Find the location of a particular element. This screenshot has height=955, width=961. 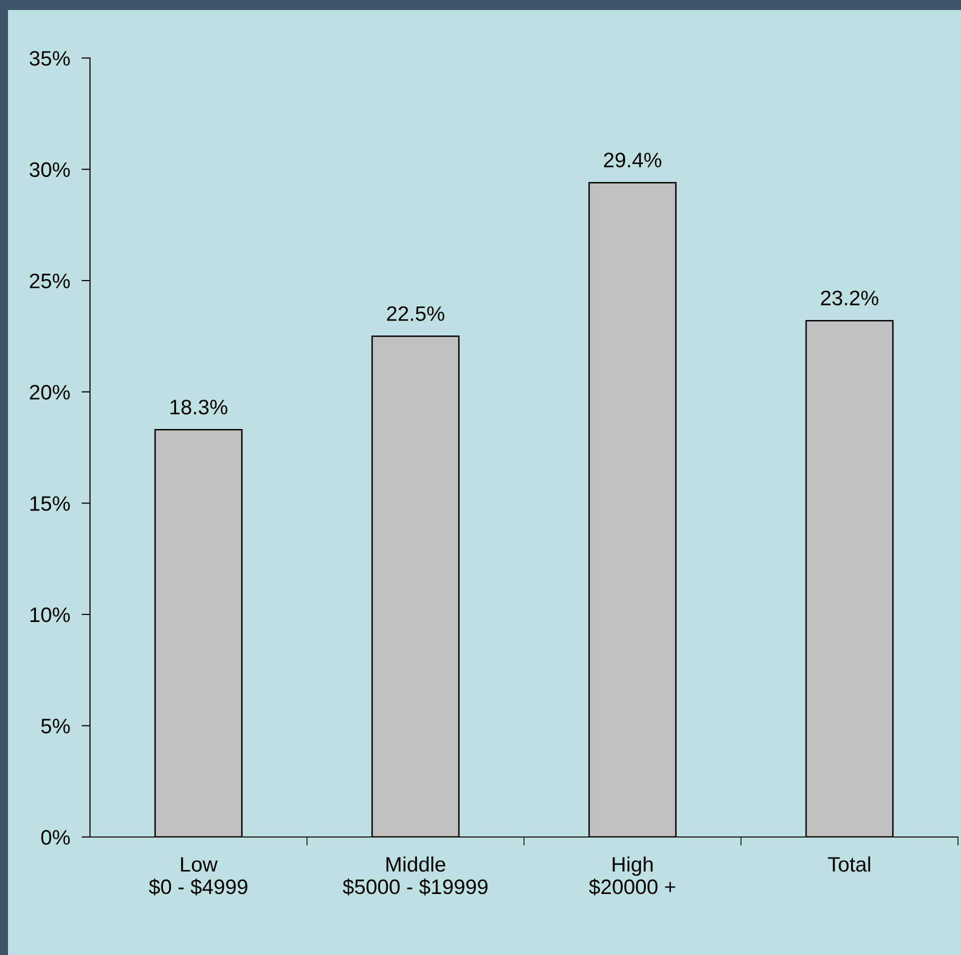

data-label: 18.3% is located at coordinates (199, 407).